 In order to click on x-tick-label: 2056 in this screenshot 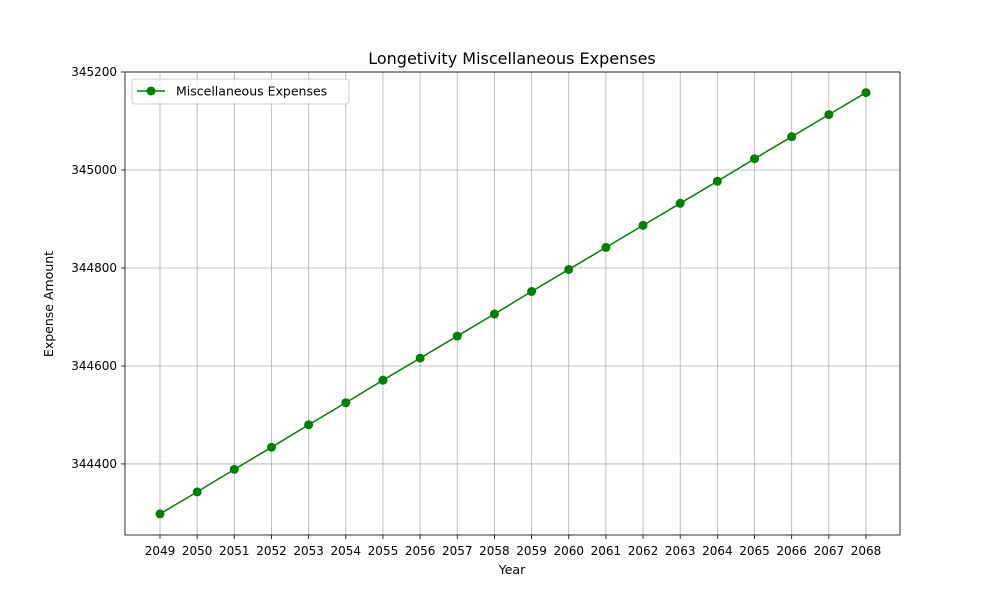, I will do `click(420, 551)`.